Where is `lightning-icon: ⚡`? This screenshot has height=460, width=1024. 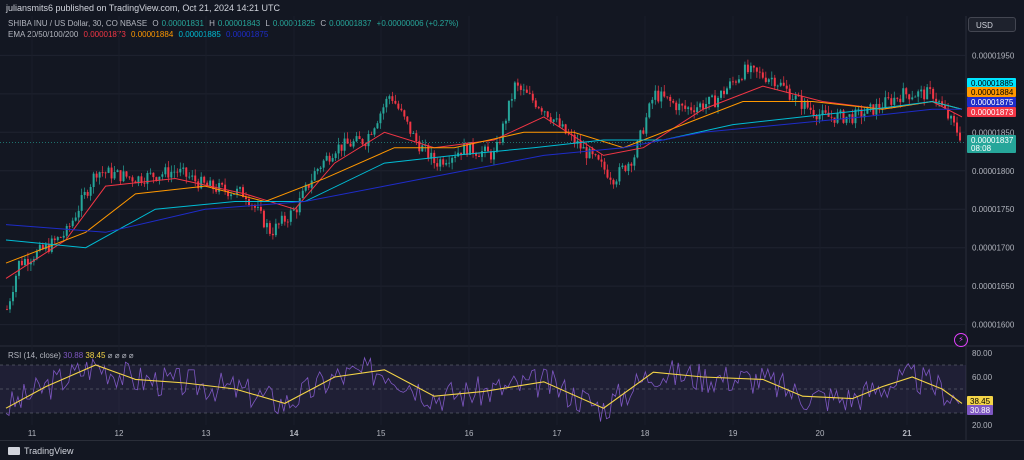 lightning-icon: ⚡ is located at coordinates (961, 340).